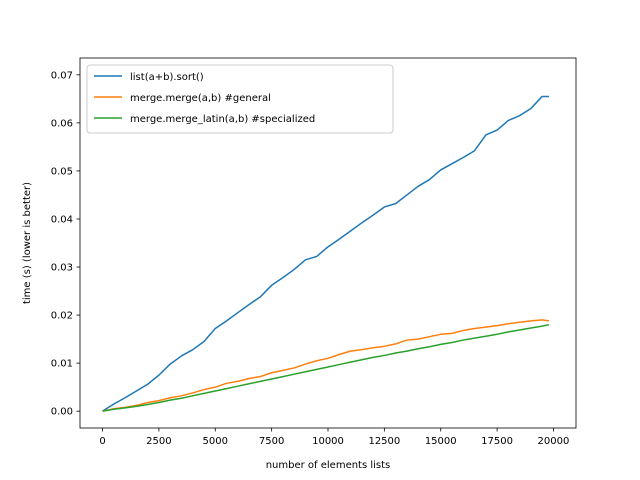 The width and height of the screenshot is (640, 480). What do you see at coordinates (215, 441) in the screenshot?
I see `x-tick-label: 5000` at bounding box center [215, 441].